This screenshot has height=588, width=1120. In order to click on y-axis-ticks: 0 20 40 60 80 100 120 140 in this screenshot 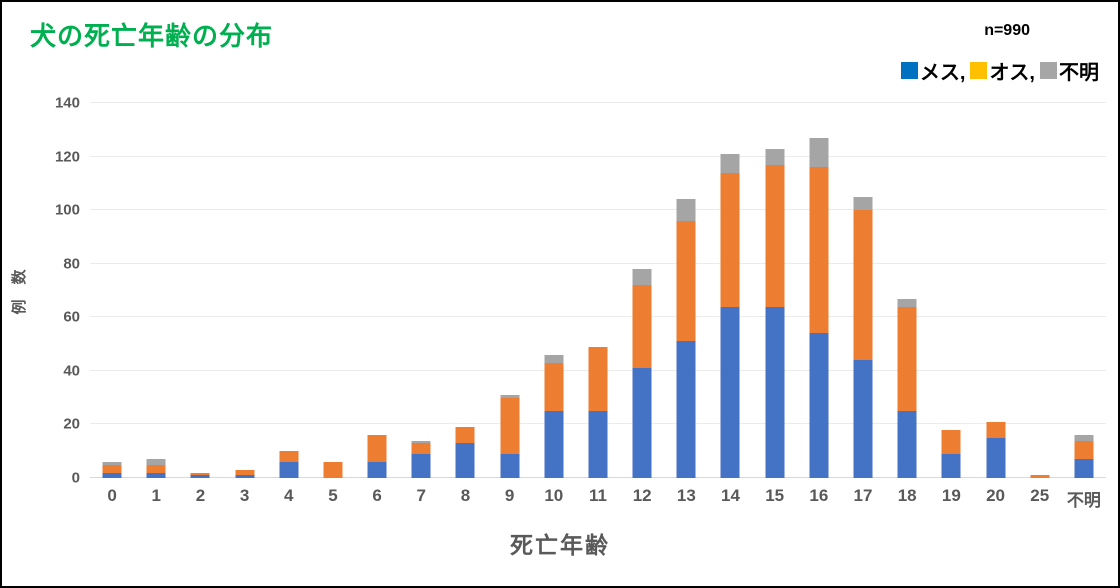, I will do `click(61, 291)`.